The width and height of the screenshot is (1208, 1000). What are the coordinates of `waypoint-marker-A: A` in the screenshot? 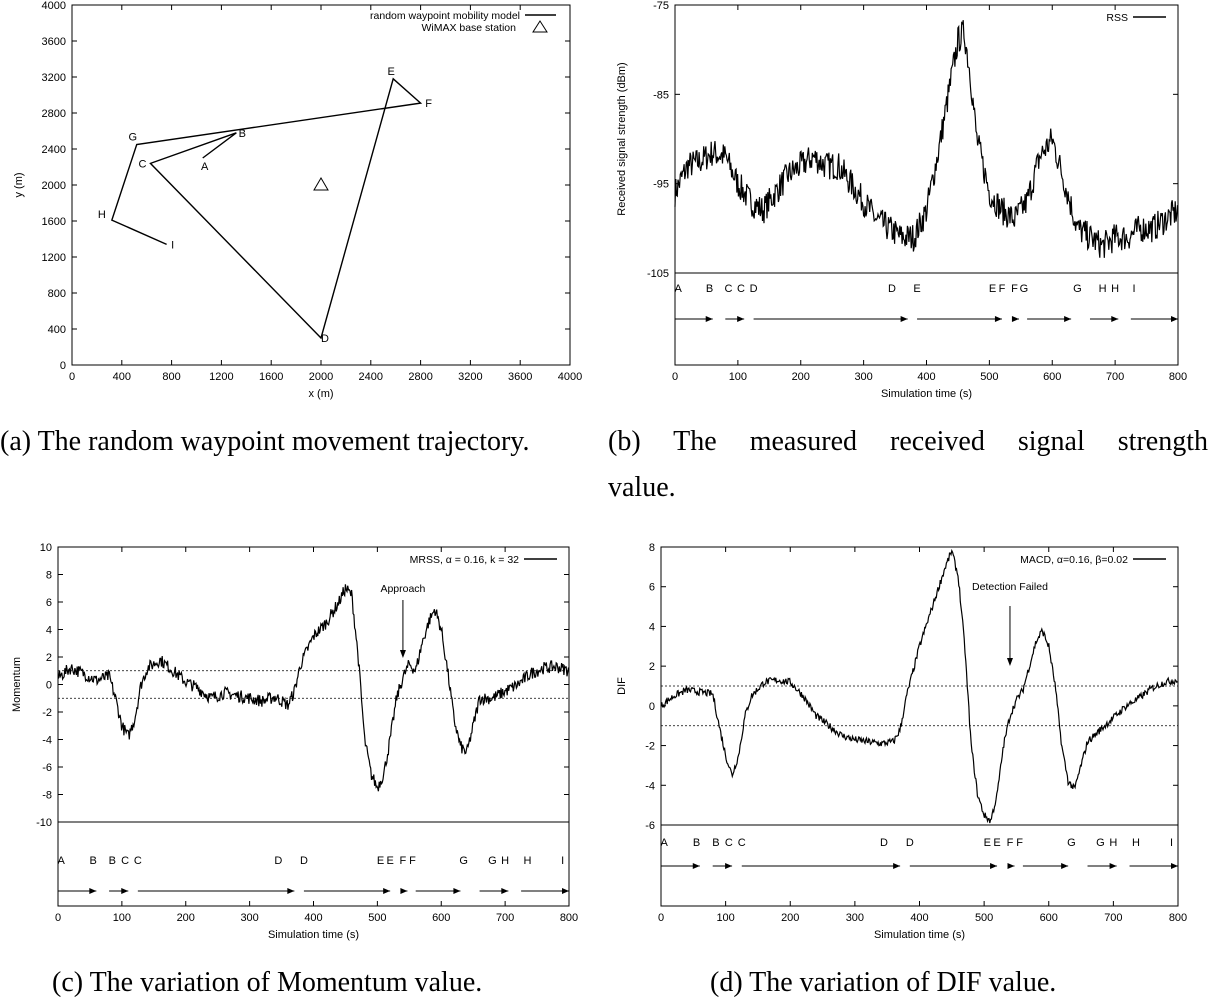 It's located at (62, 861).